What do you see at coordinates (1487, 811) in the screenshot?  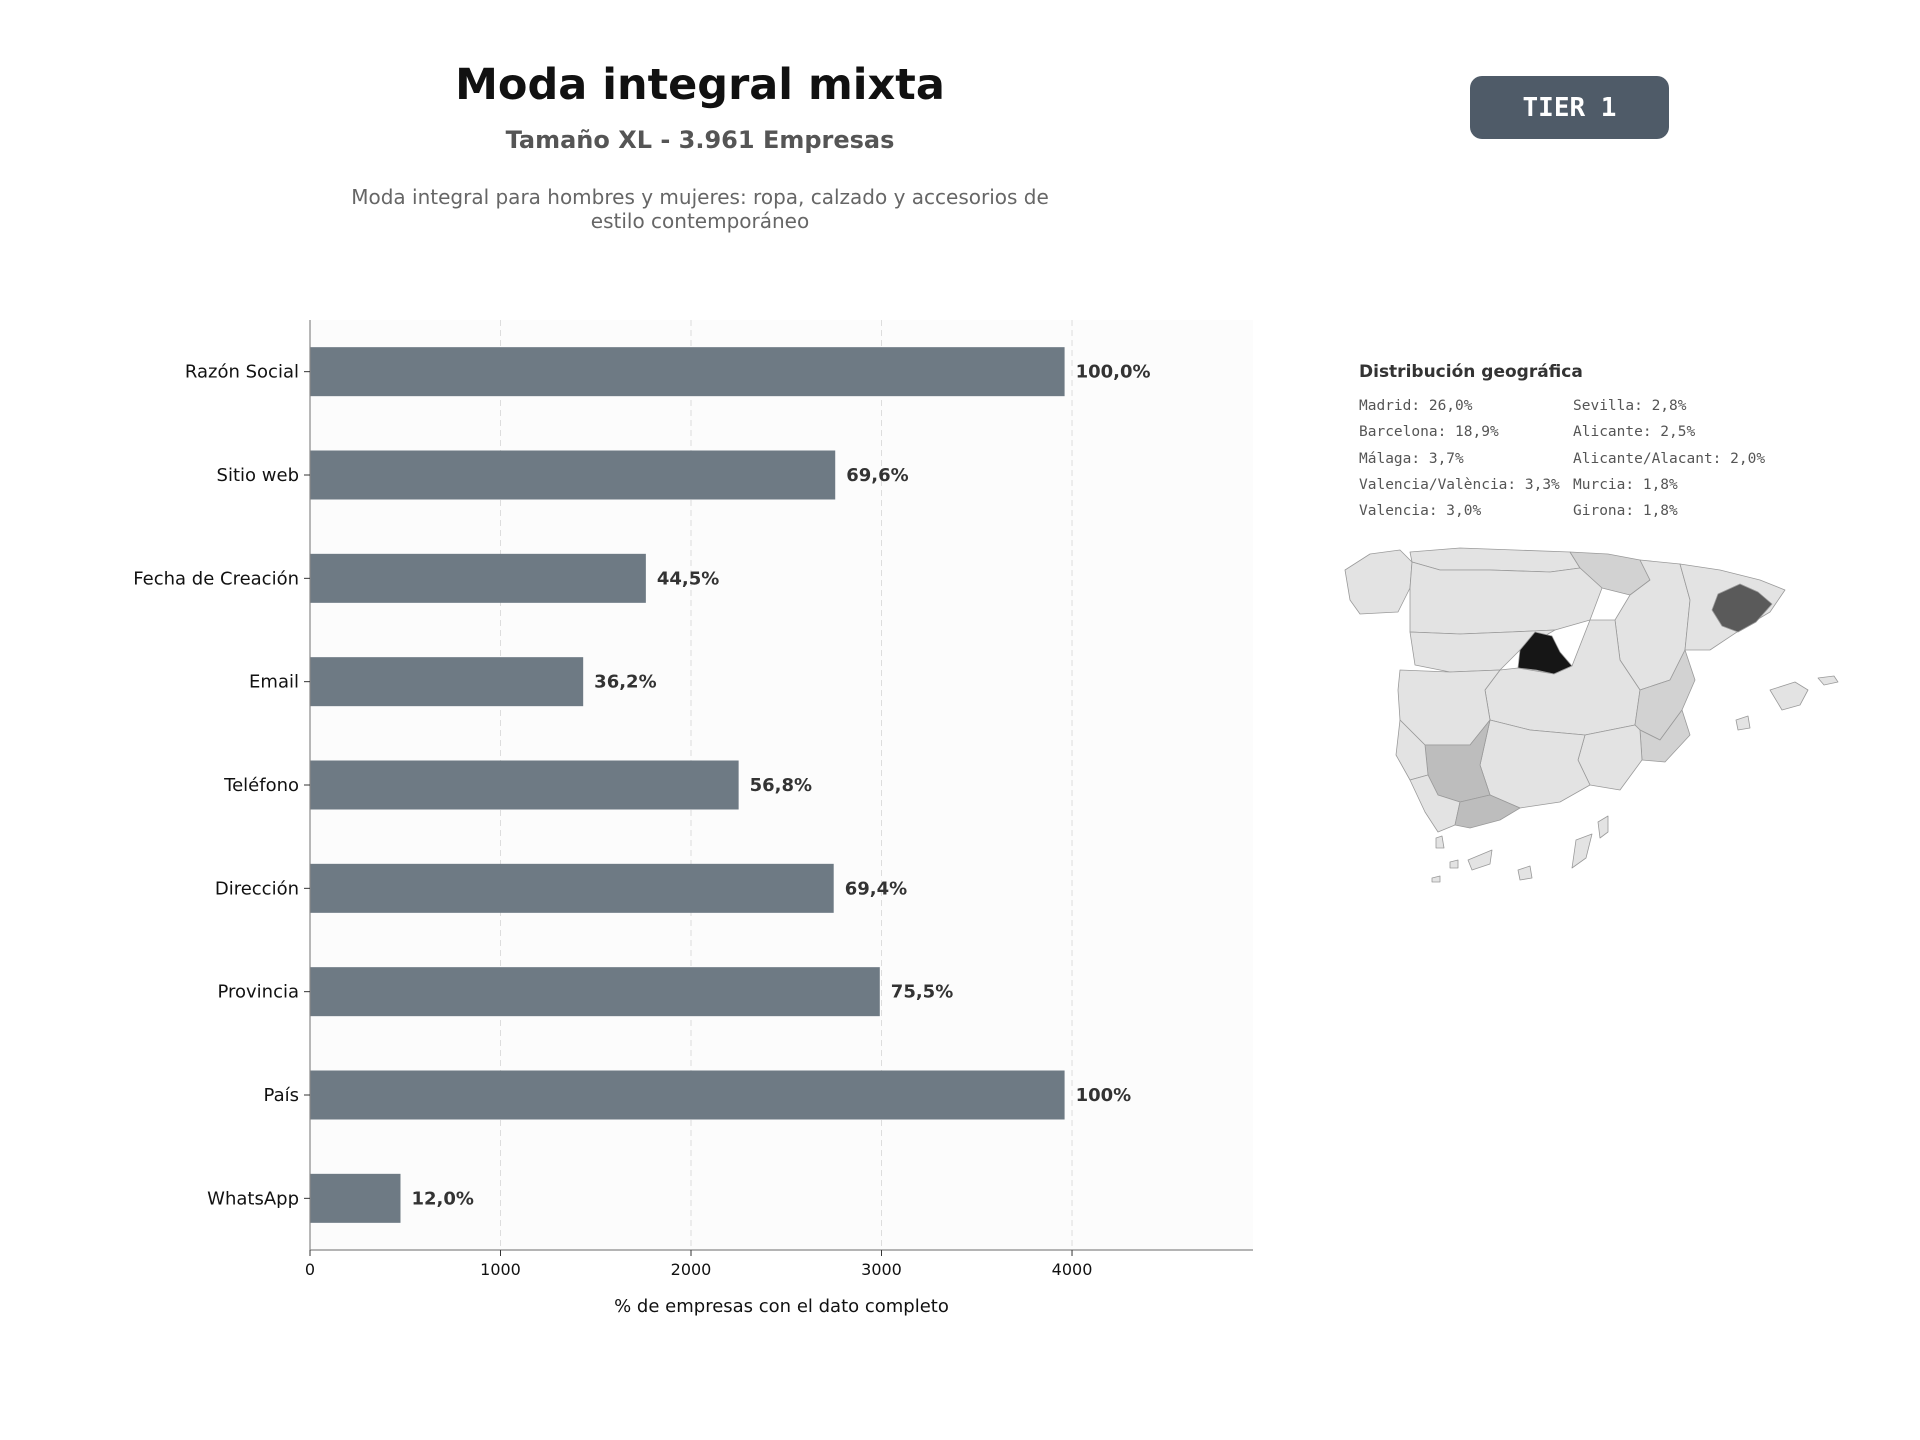 I see `map-region-malaga` at bounding box center [1487, 811].